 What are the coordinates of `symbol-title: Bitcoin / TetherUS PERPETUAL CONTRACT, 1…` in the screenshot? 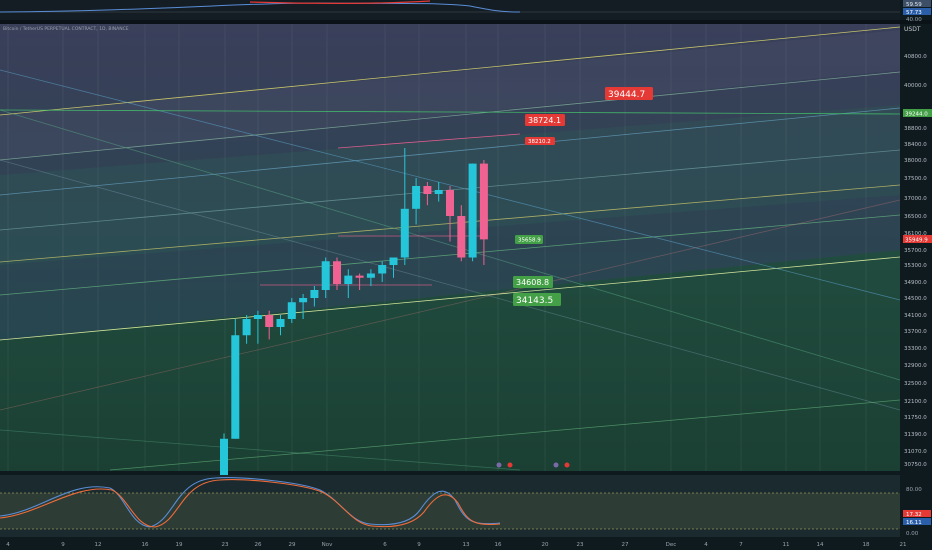 It's located at (66, 29).